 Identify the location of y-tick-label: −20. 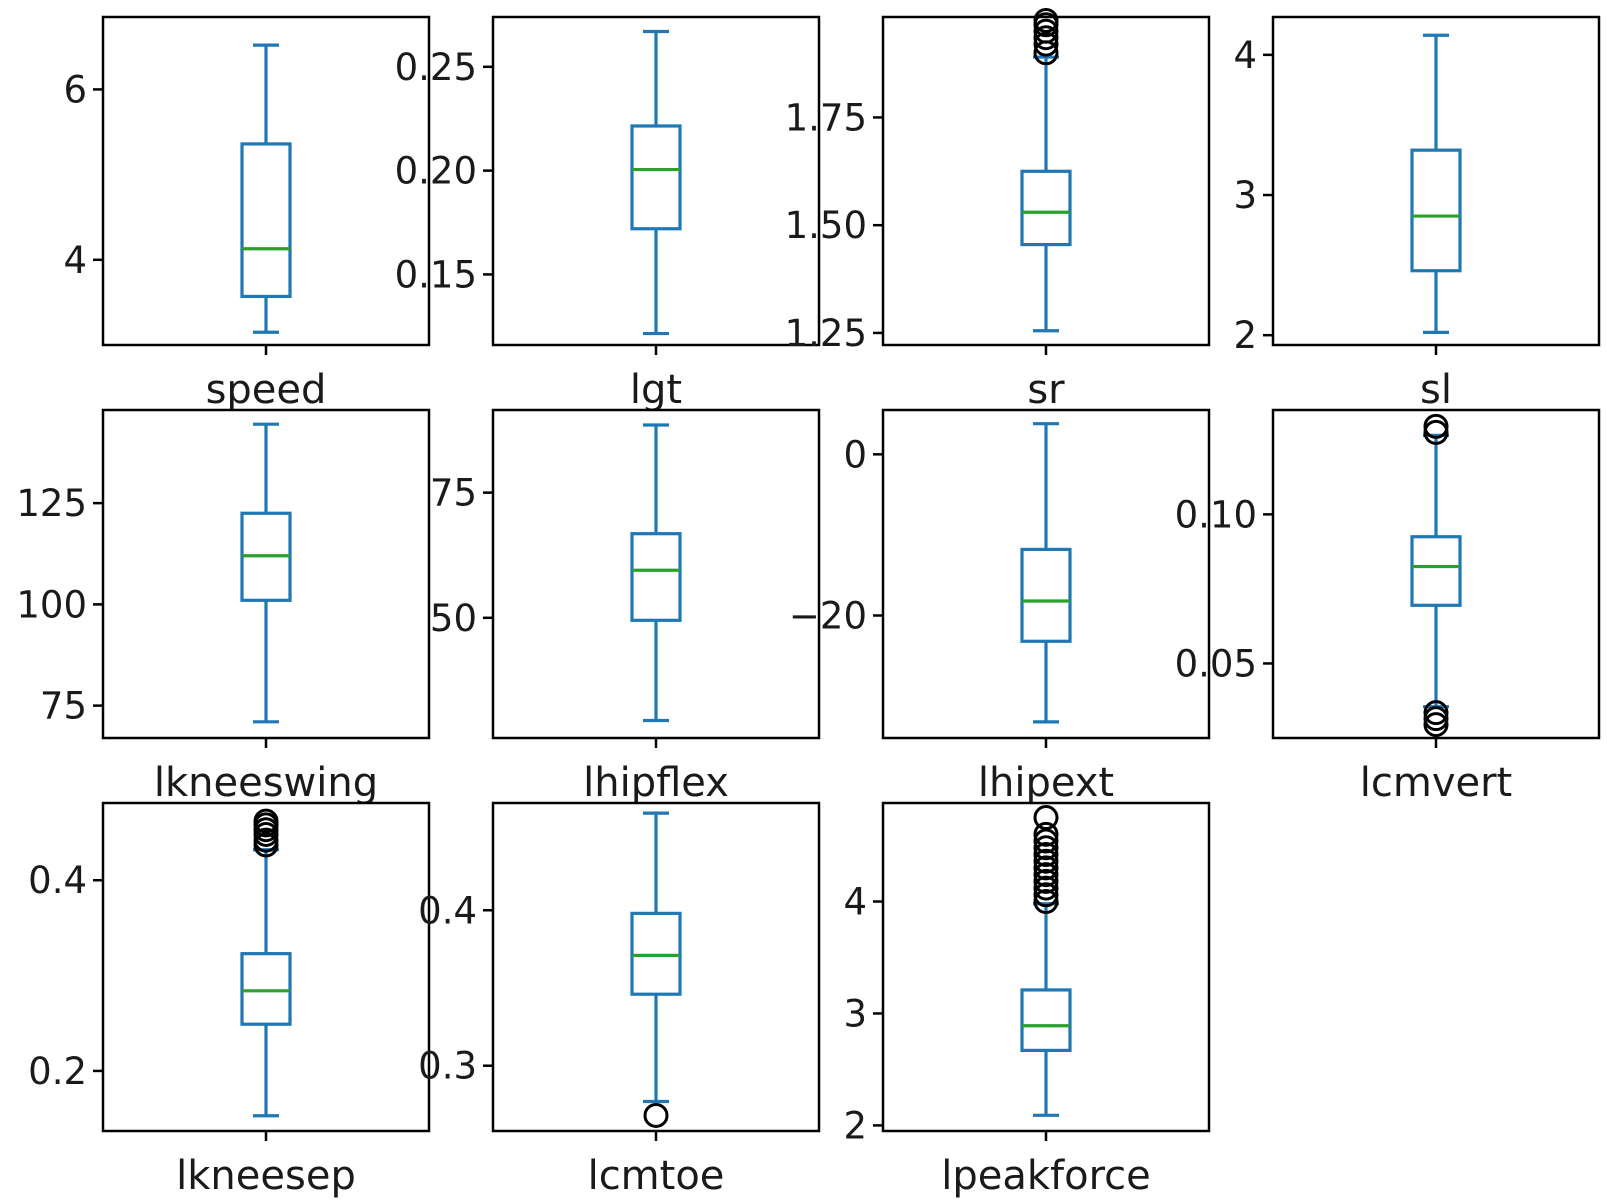
(828, 616).